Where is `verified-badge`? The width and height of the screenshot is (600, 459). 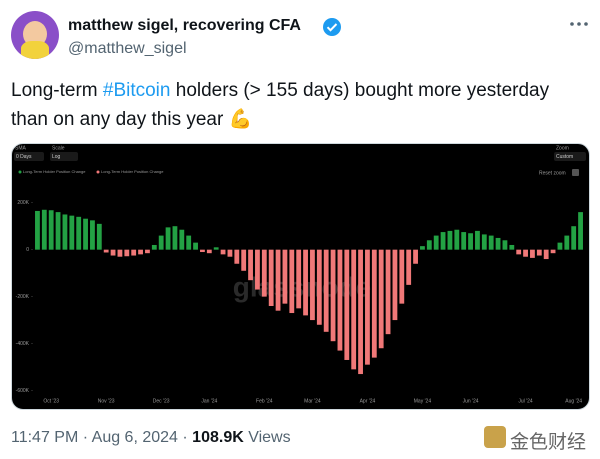
verified-badge is located at coordinates (332, 27).